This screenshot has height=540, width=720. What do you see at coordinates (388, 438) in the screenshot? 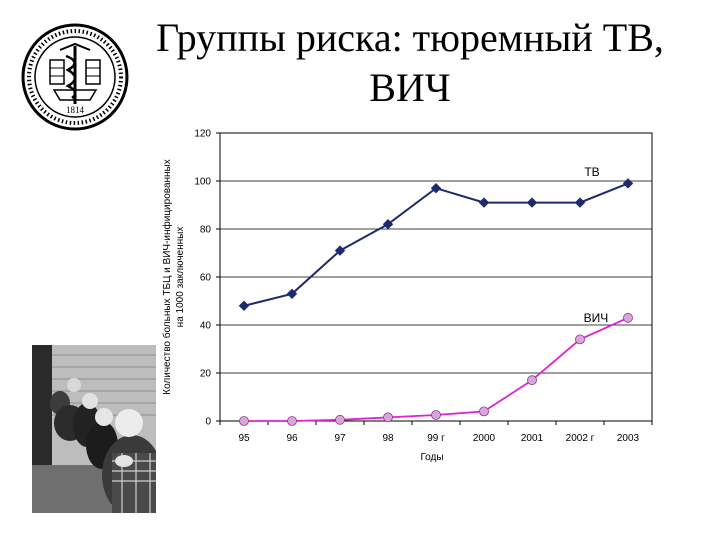
I see `x-tick-label: 98` at bounding box center [388, 438].